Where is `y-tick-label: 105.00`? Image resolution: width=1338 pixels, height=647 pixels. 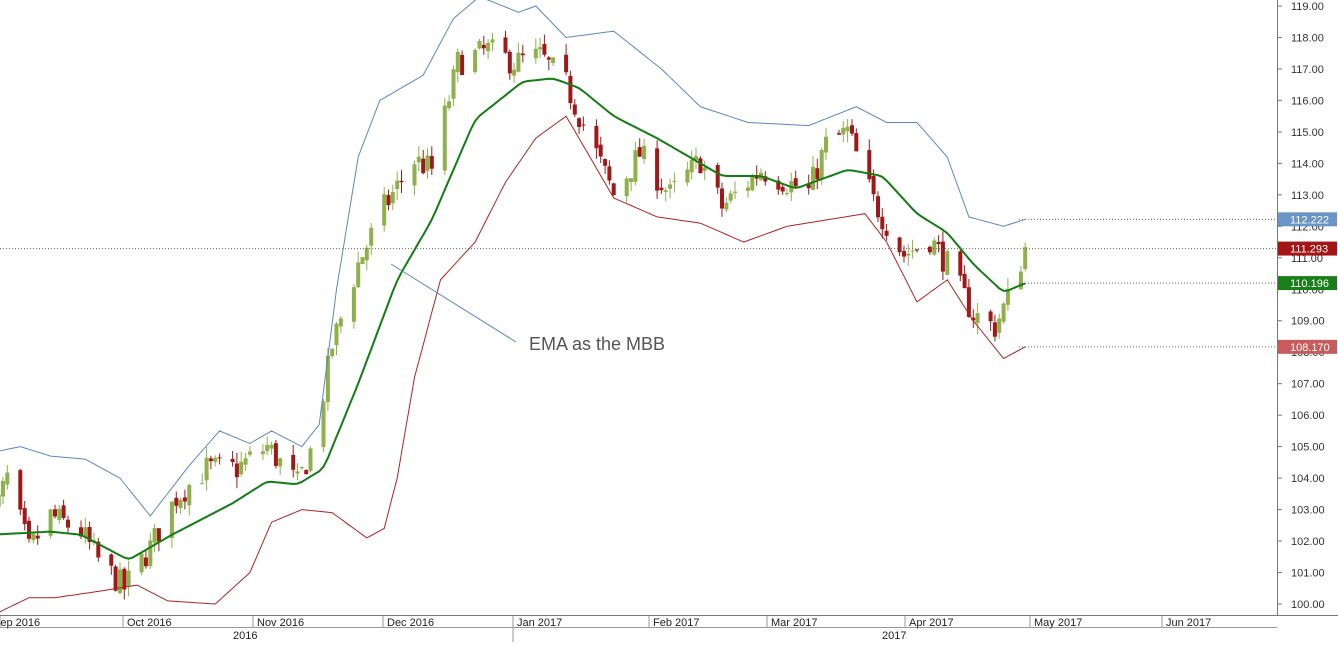 y-tick-label: 105.00 is located at coordinates (1308, 448).